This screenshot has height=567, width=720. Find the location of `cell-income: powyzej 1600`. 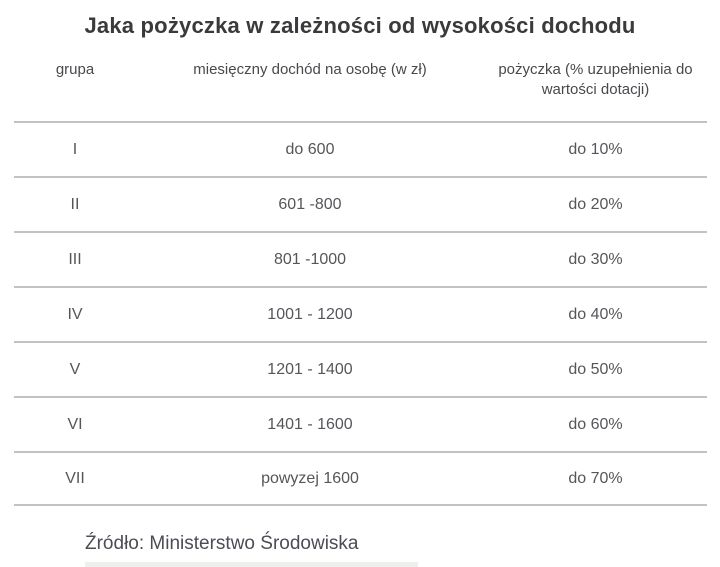

cell-income: powyzej 1600 is located at coordinates (310, 478).